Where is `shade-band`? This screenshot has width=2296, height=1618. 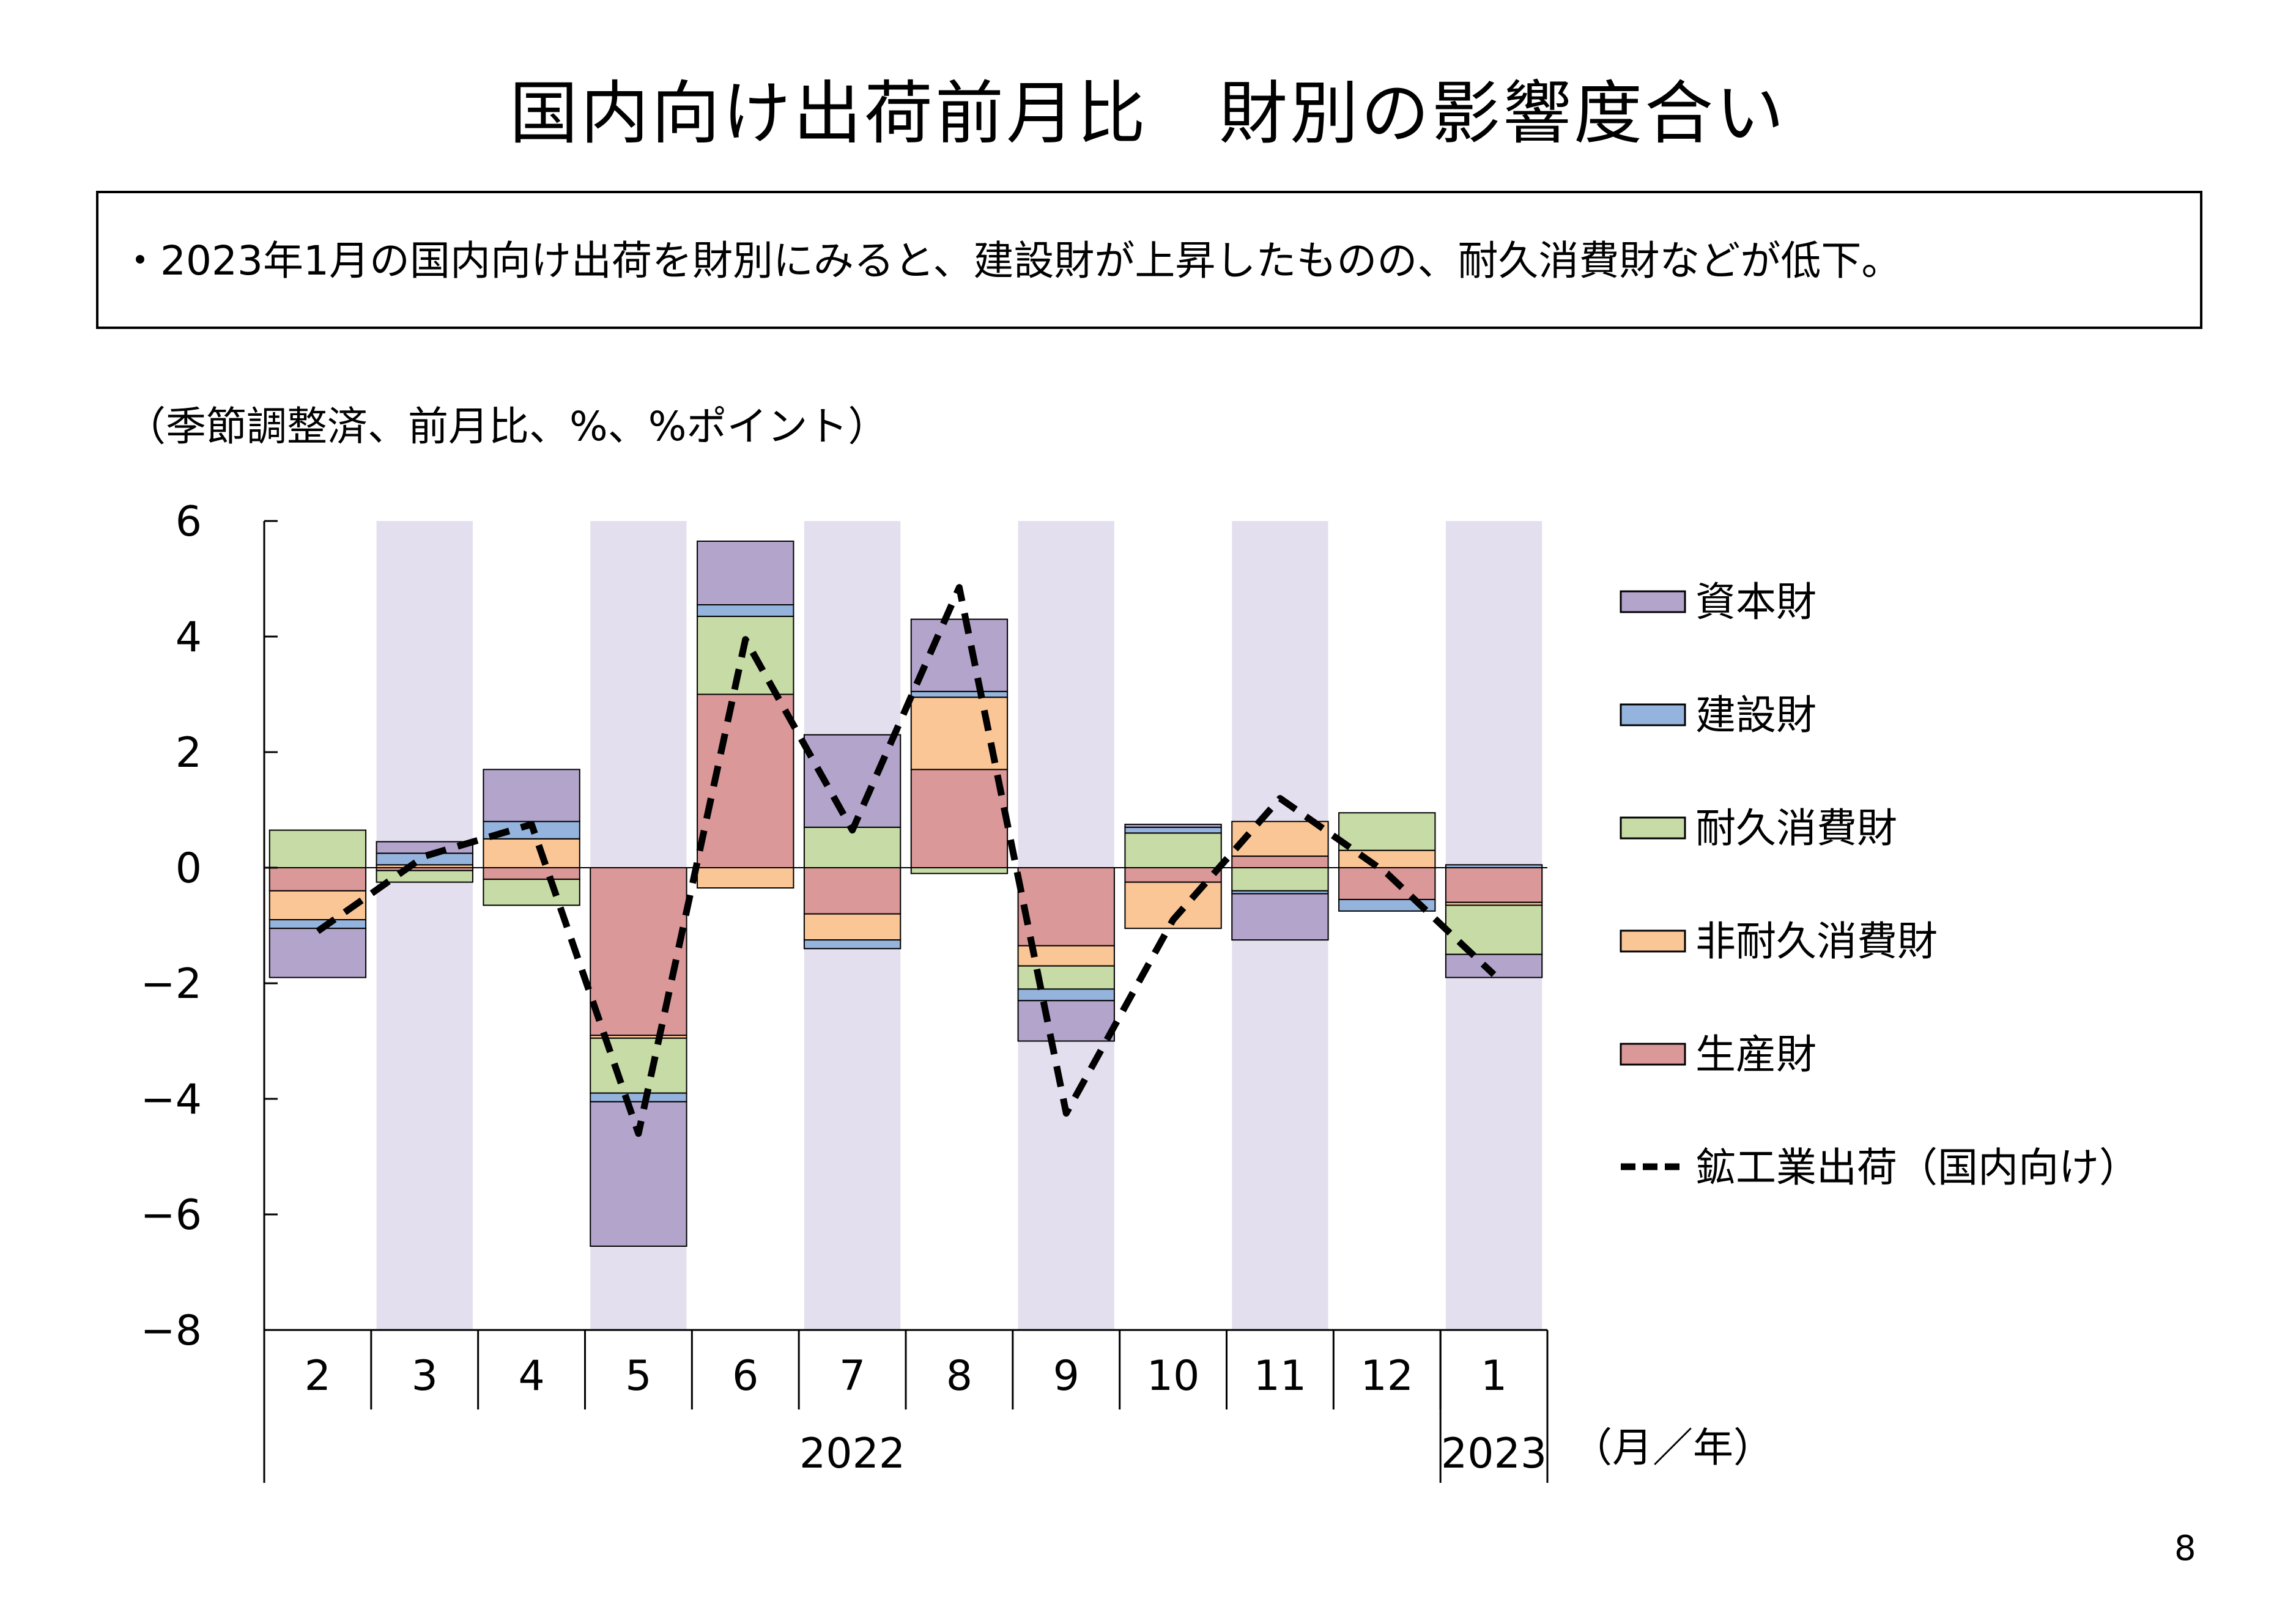 shade-band is located at coordinates (424, 926).